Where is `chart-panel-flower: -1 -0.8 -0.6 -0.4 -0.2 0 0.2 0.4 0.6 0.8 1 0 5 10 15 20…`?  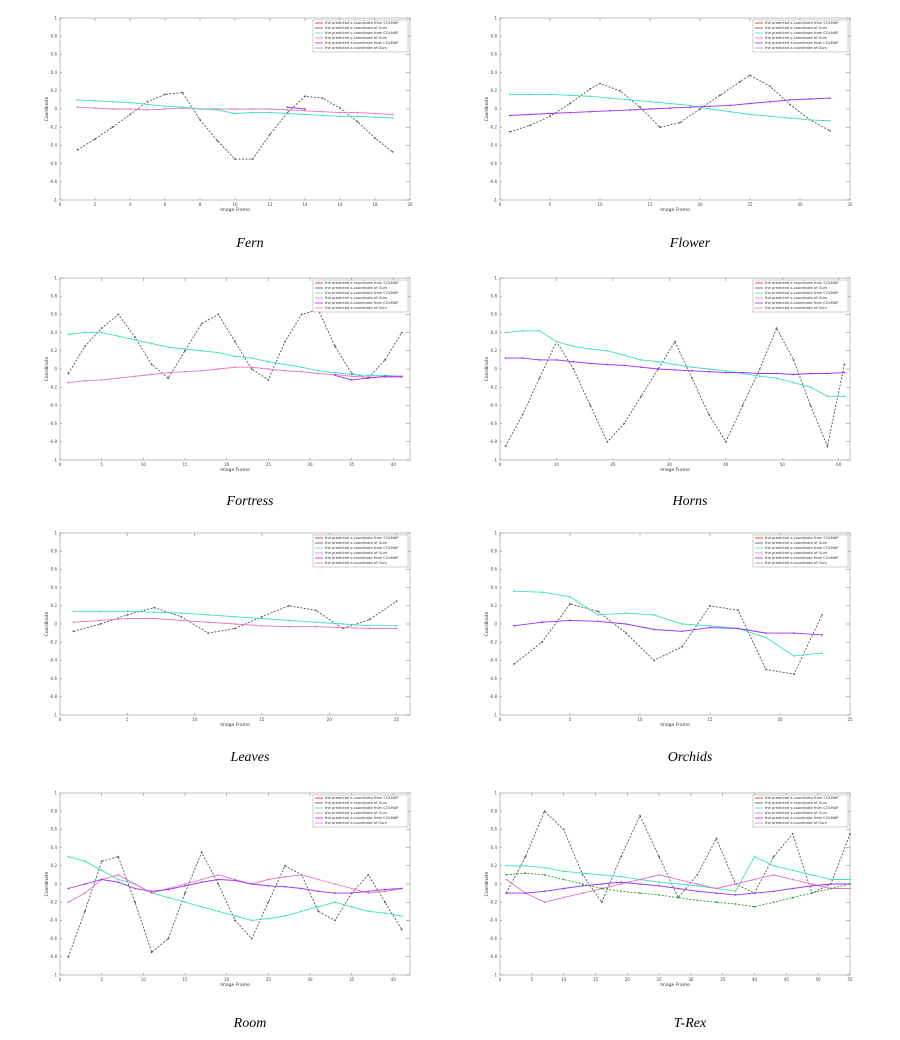 chart-panel-flower: -1 -0.8 -0.6 -0.4 -0.2 0 0.2 0.4 0.6 0.8 1 0 5 10 15 20… is located at coordinates (687, 137).